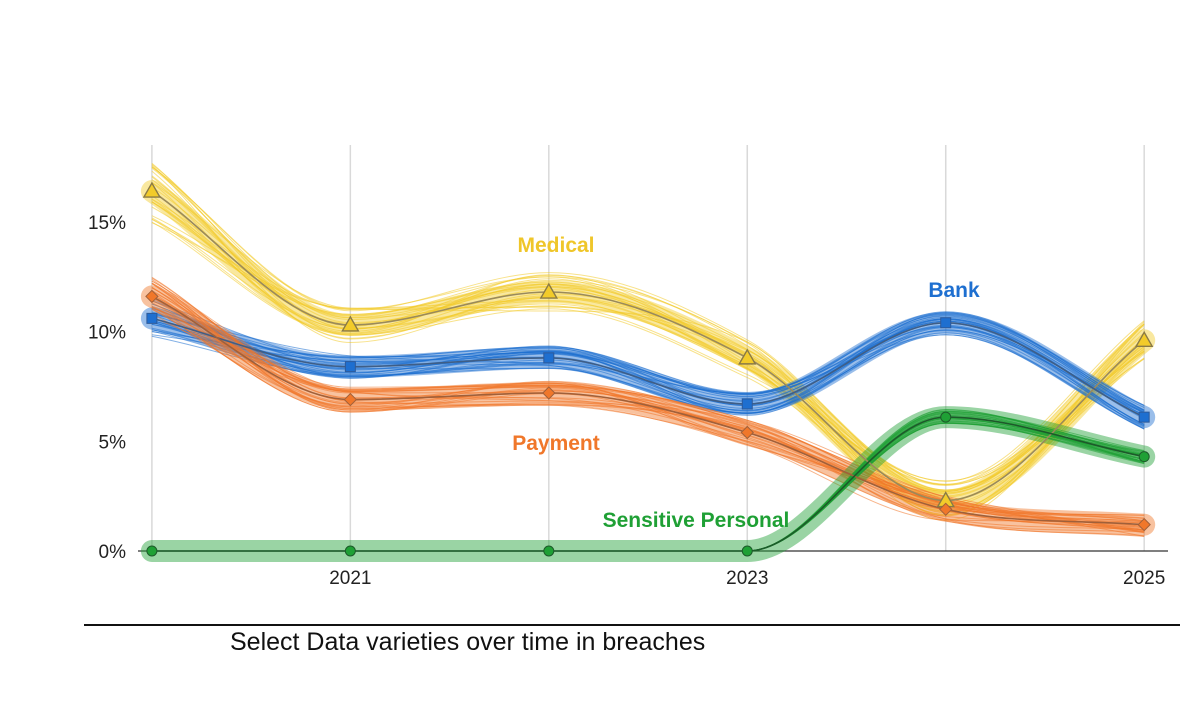 Image resolution: width=1200 pixels, height=705 pixels. I want to click on sensitive-personal-point-2023, so click(747, 551).